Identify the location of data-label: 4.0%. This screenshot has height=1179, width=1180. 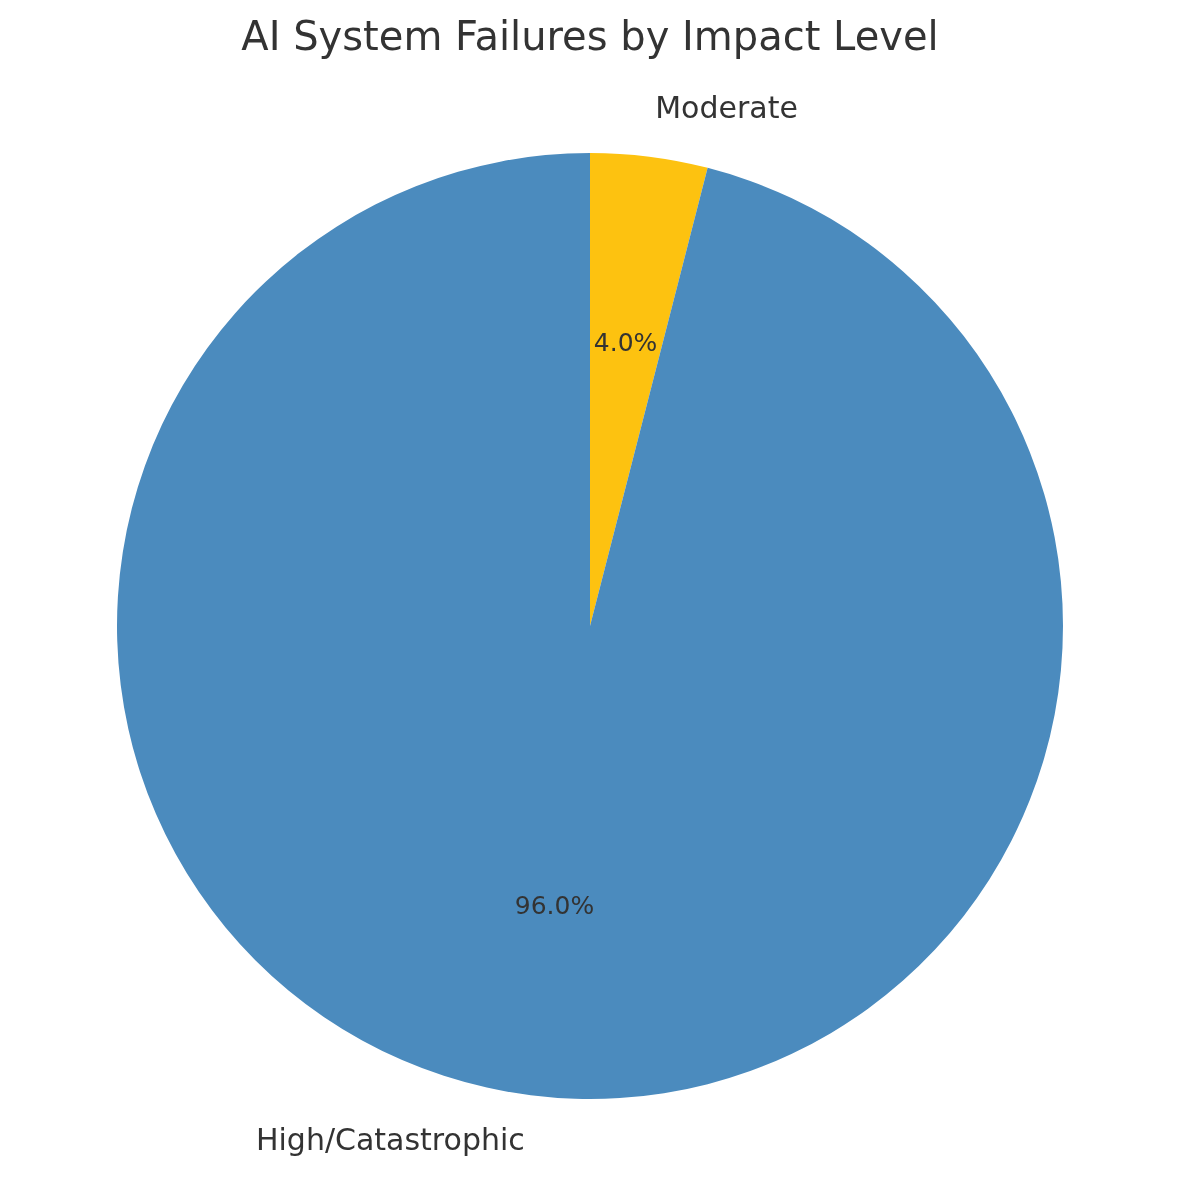
(625, 342).